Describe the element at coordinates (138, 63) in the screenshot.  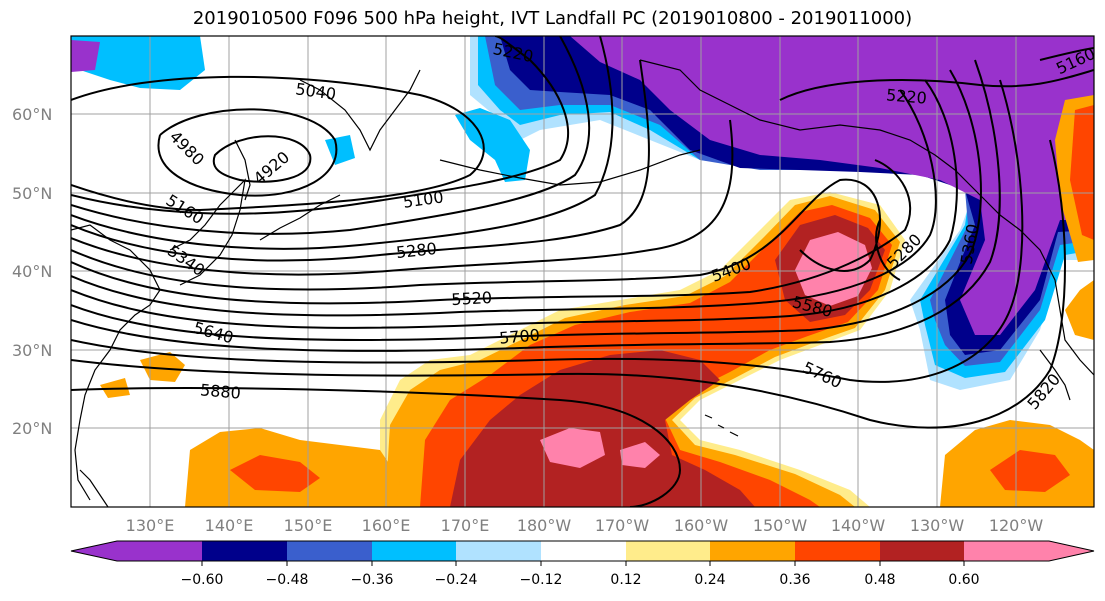
I see `neg-westpac-blob` at that location.